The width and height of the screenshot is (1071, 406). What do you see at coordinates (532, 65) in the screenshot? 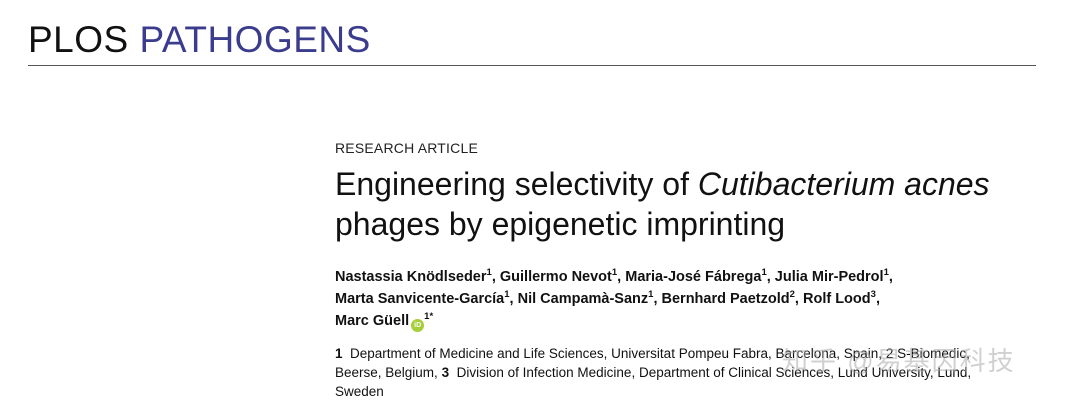
I see `header-divider` at bounding box center [532, 65].